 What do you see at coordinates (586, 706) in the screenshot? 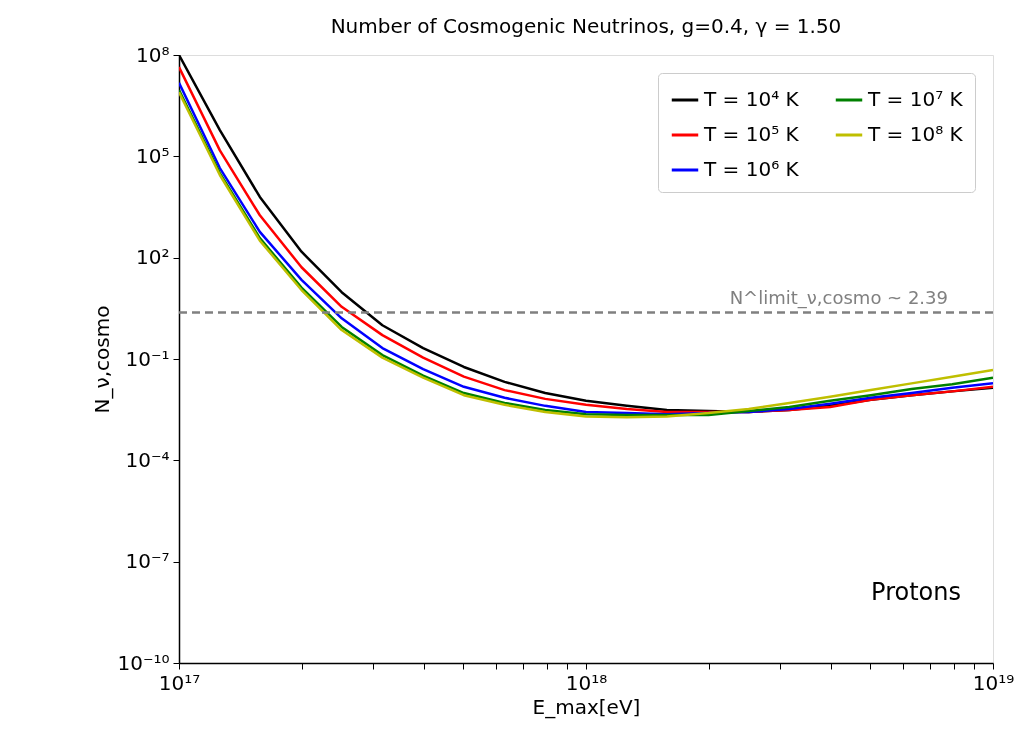
I see `x-axis-title: E_max[eV]` at bounding box center [586, 706].